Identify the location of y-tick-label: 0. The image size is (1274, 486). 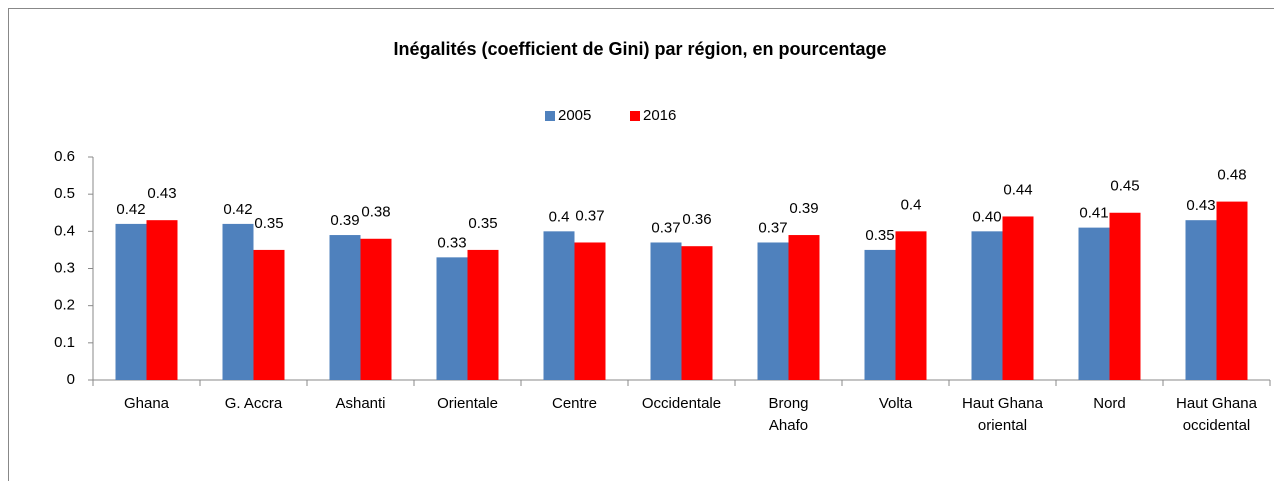
(71, 379).